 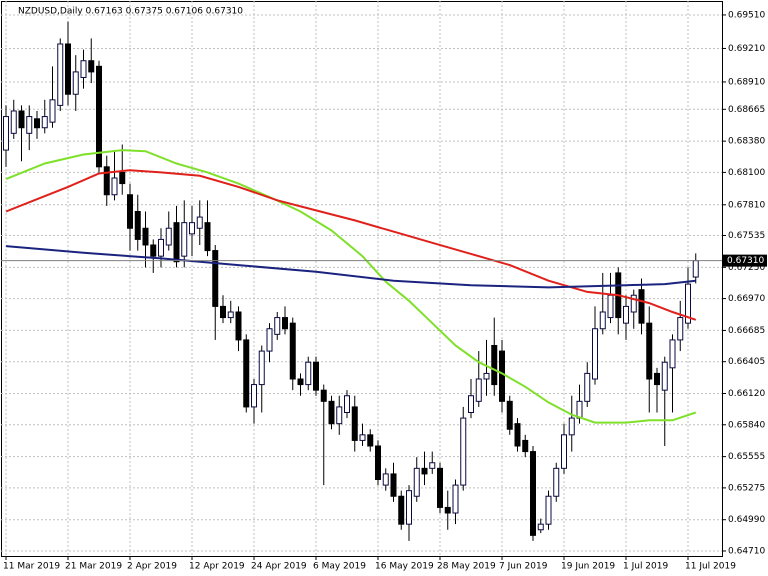 What do you see at coordinates (746, 15) in the screenshot?
I see `y-tick-label: 0.69510` at bounding box center [746, 15].